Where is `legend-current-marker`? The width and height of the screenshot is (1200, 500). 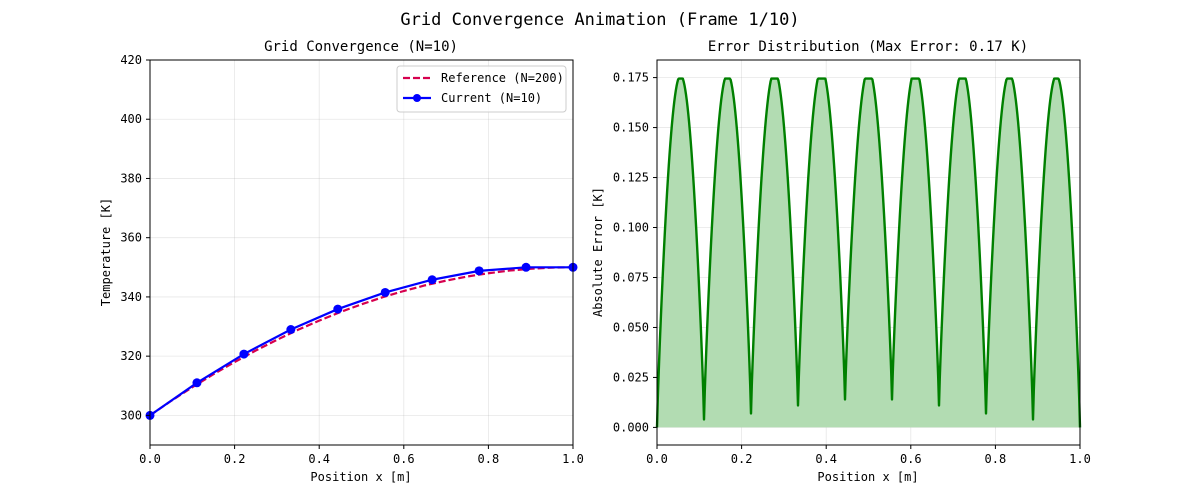 legend-current-marker is located at coordinates (417, 98).